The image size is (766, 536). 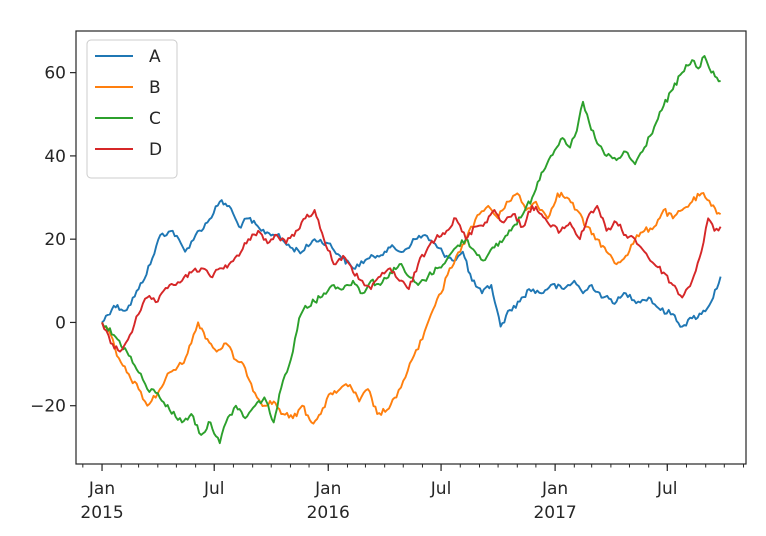 I want to click on y-tick-label: 0, so click(x=60, y=323).